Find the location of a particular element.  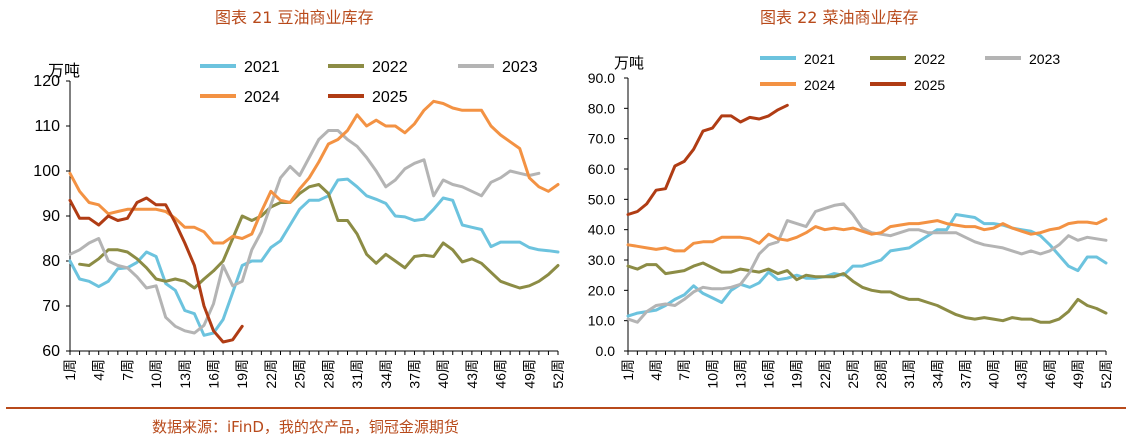

y-tick-label: 70.0 is located at coordinates (601, 139).